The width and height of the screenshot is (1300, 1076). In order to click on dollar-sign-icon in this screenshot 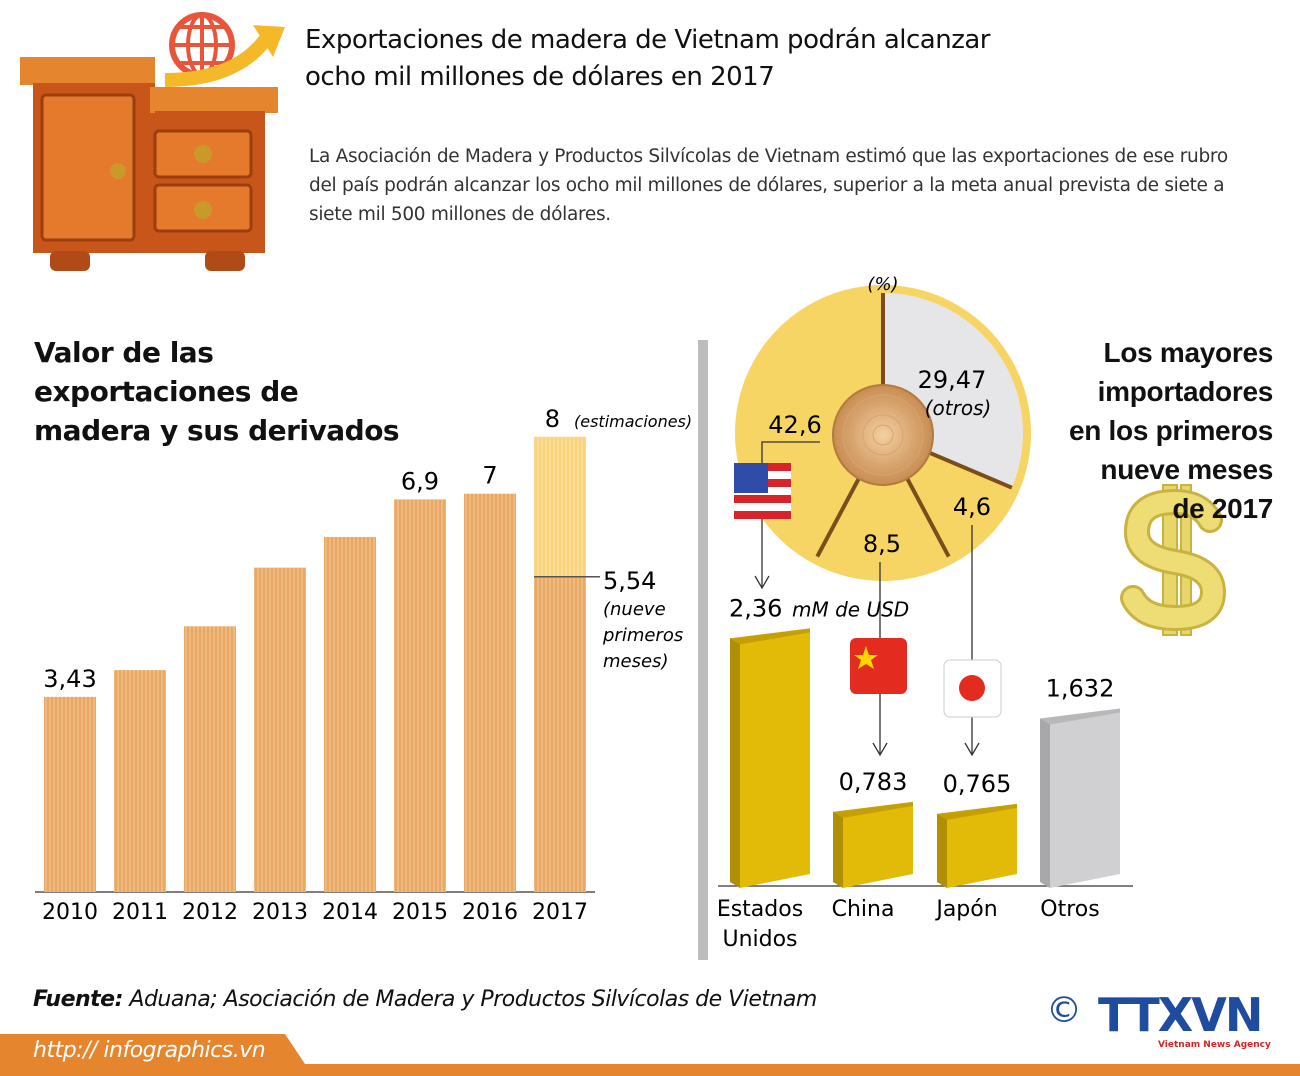, I will do `click(1173, 560)`.